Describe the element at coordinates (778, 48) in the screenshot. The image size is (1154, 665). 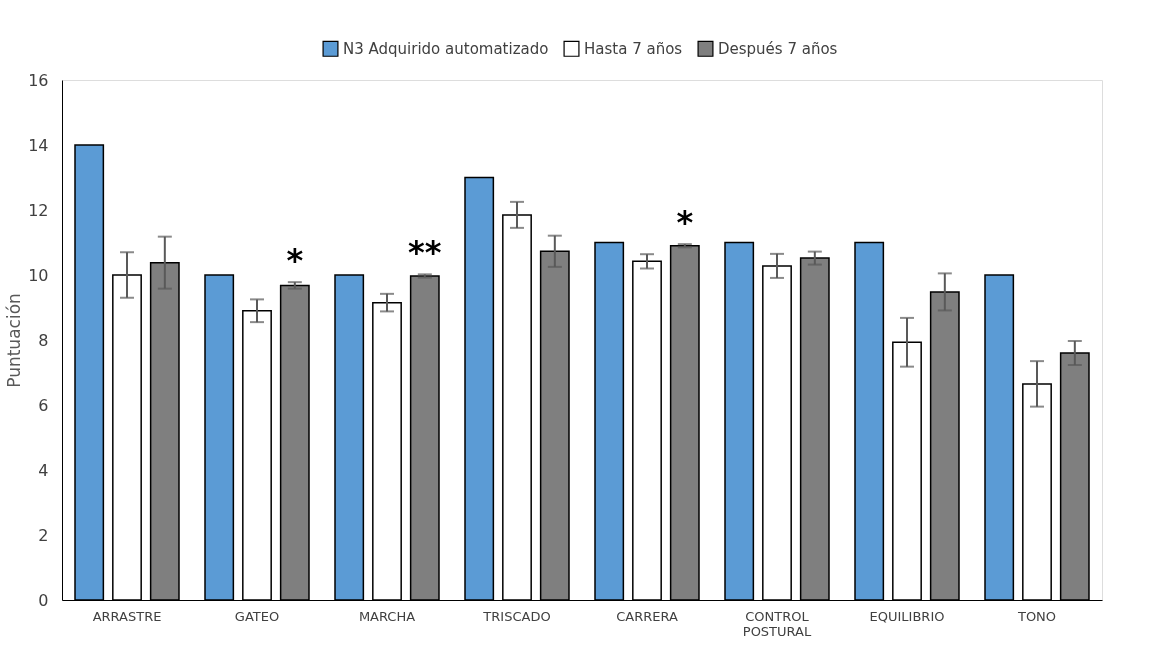
I see `legend-label: Después 7 años` at that location.